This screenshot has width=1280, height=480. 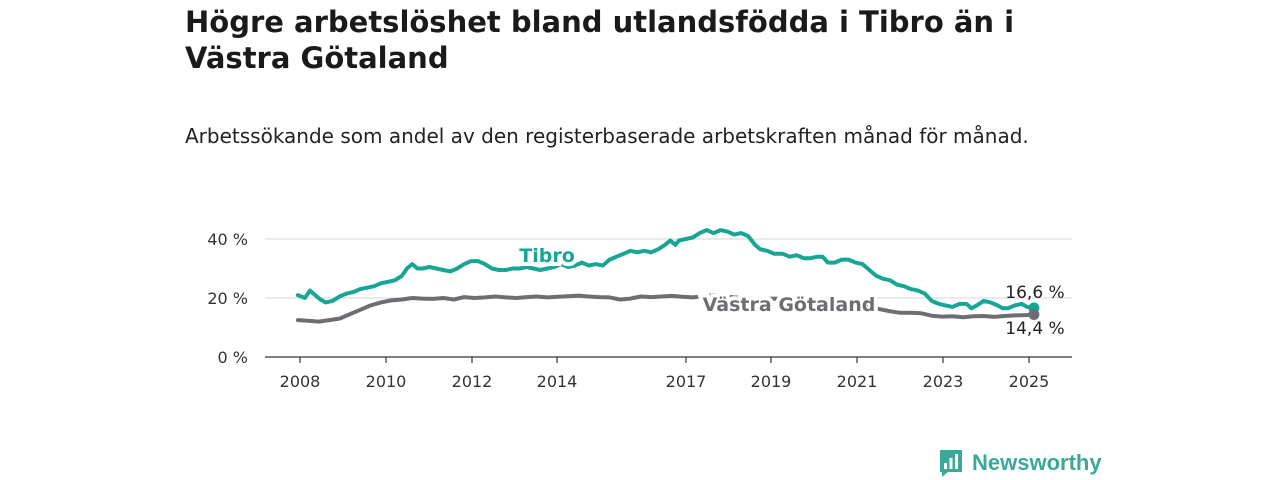 What do you see at coordinates (233, 357) in the screenshot?
I see `y-tick-label: 0 %` at bounding box center [233, 357].